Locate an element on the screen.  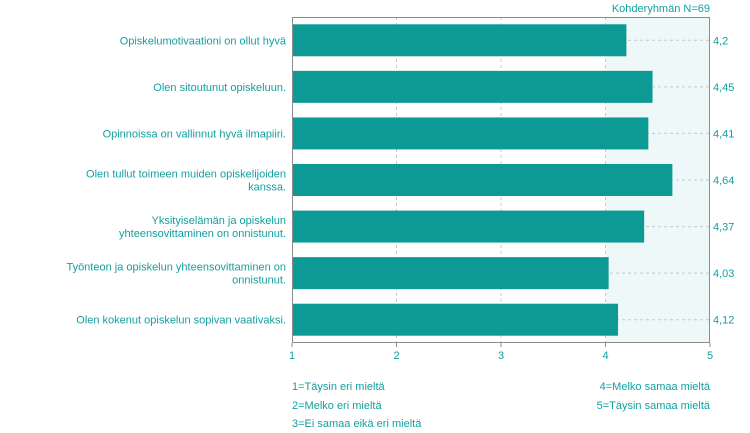
x-tick-label: 5 is located at coordinates (710, 356).